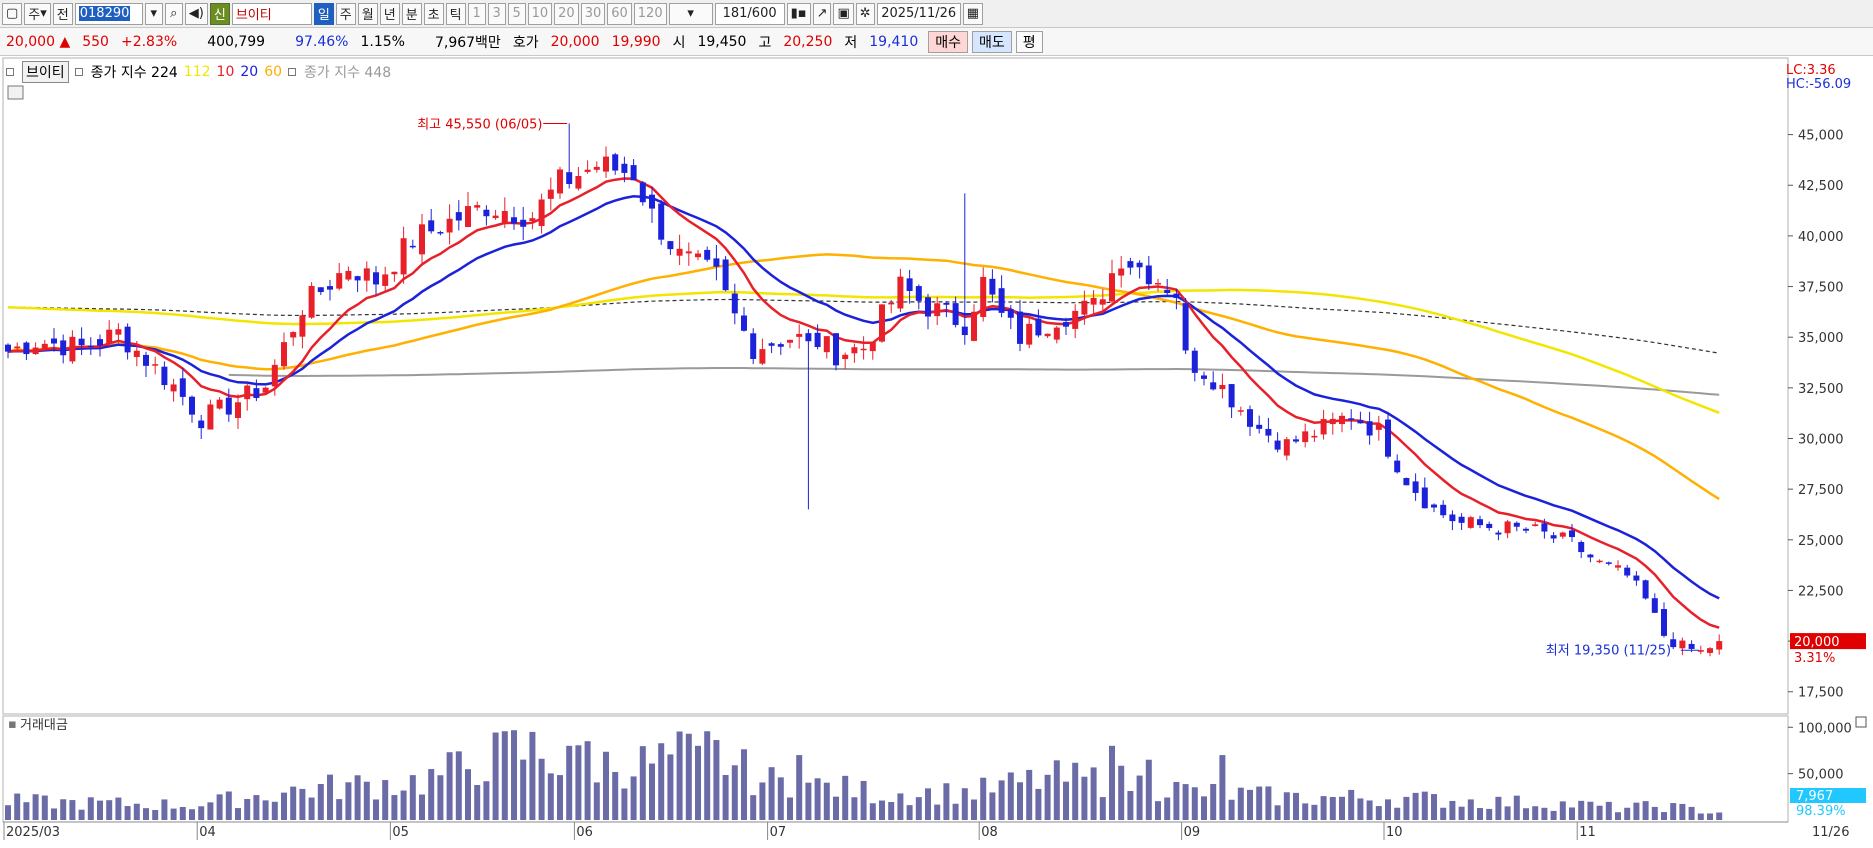  Describe the element at coordinates (62, 13) in the screenshot. I see `all-button: 전` at that location.